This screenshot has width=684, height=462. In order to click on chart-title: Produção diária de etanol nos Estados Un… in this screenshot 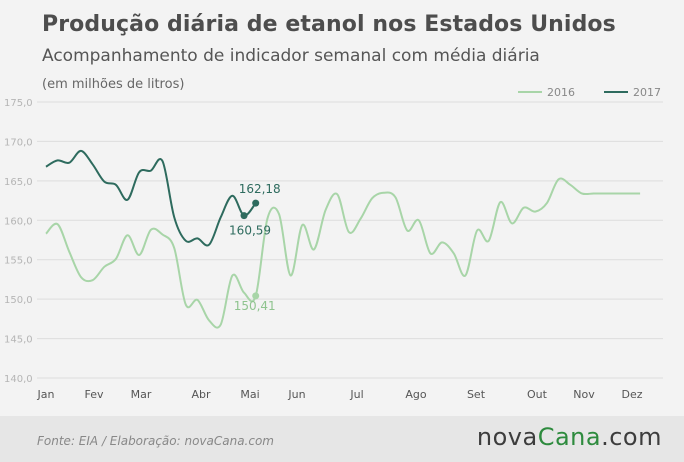, I will do `click(329, 24)`.